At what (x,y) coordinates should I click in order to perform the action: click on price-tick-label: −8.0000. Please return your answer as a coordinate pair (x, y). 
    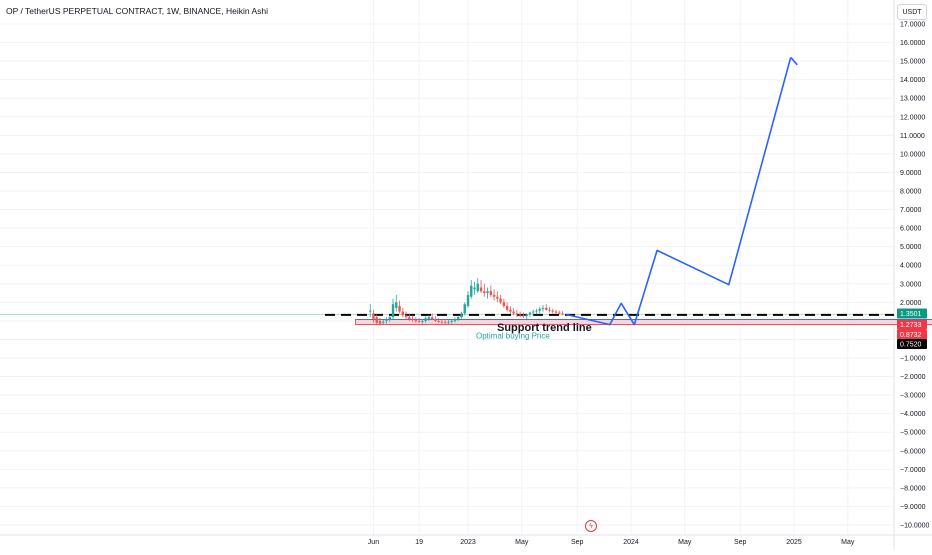
    Looking at the image, I should click on (913, 488).